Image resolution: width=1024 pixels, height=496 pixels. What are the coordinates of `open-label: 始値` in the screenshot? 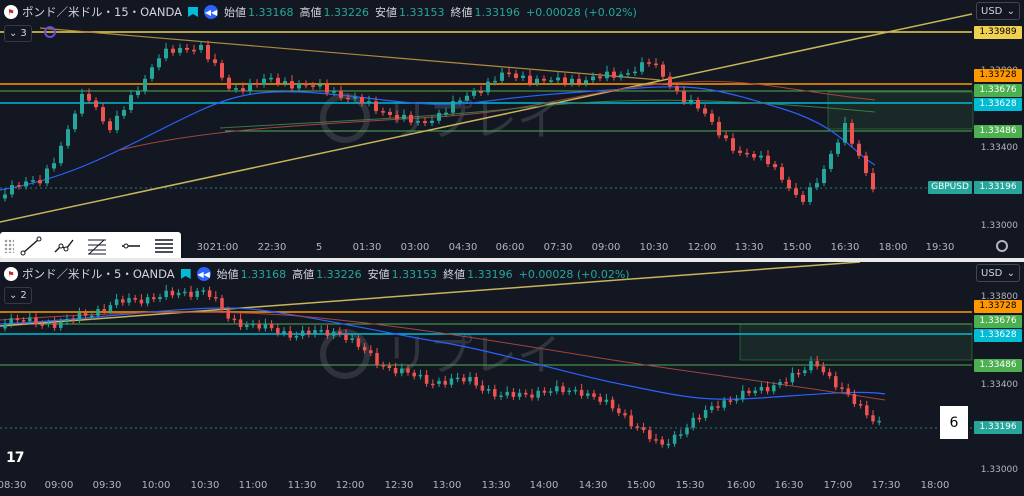 It's located at (227, 274).